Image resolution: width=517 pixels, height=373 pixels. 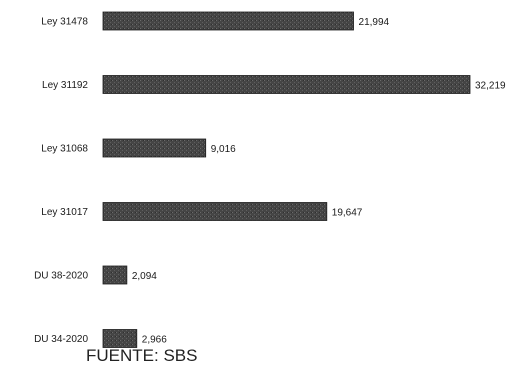 I want to click on category-label: Ley 31017, so click(x=64, y=212).